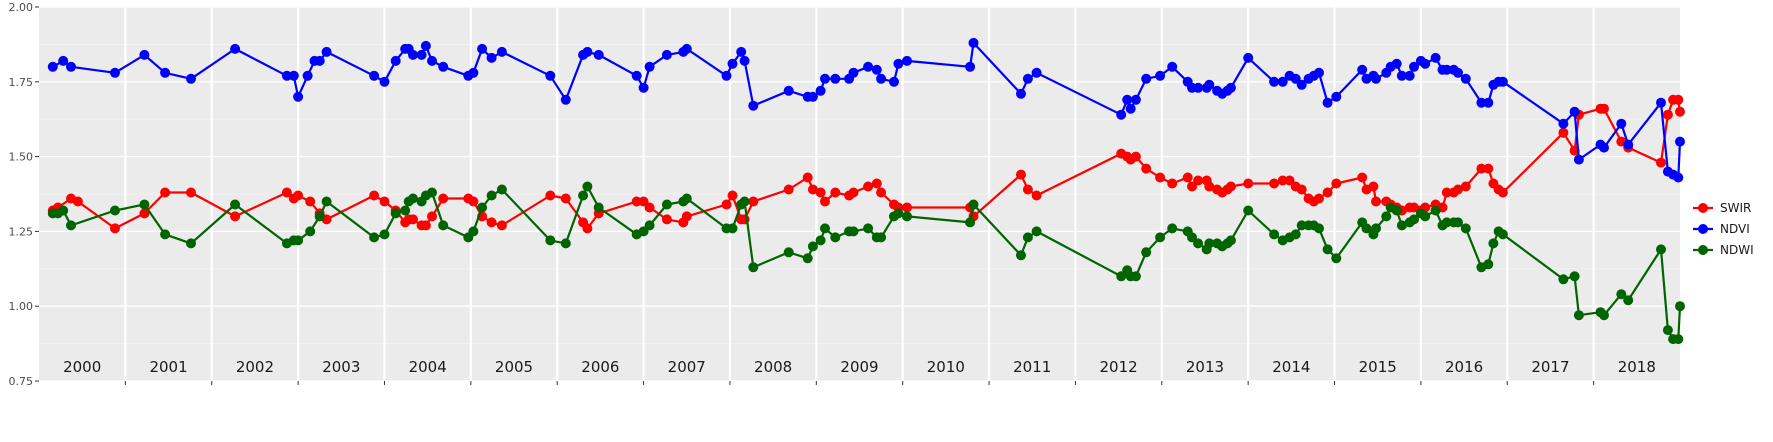 Image resolution: width=1773 pixels, height=442 pixels. What do you see at coordinates (341, 367) in the screenshot?
I see `year-label: 2003` at bounding box center [341, 367].